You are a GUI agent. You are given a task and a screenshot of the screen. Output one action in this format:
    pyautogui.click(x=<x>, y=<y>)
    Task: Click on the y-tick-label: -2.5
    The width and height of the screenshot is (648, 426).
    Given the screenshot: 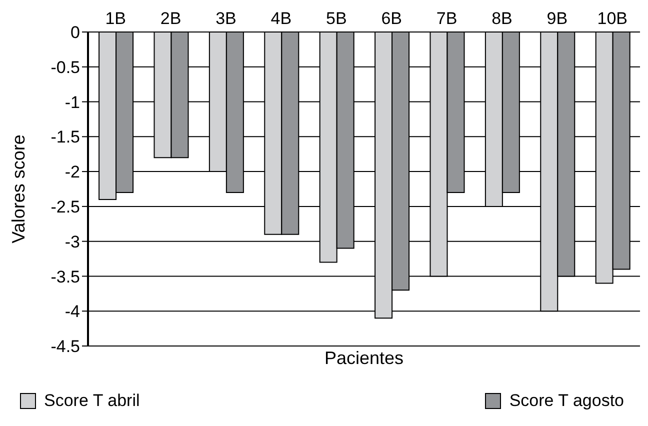 What is the action you would take?
    pyautogui.click(x=65, y=206)
    